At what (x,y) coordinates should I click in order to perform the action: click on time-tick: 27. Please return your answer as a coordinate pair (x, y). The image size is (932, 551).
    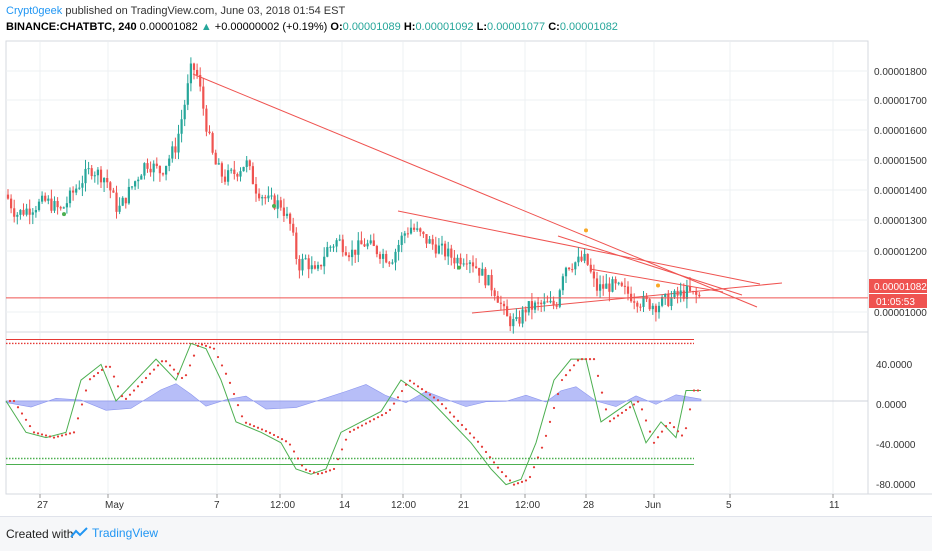
    Looking at the image, I should click on (43, 505).